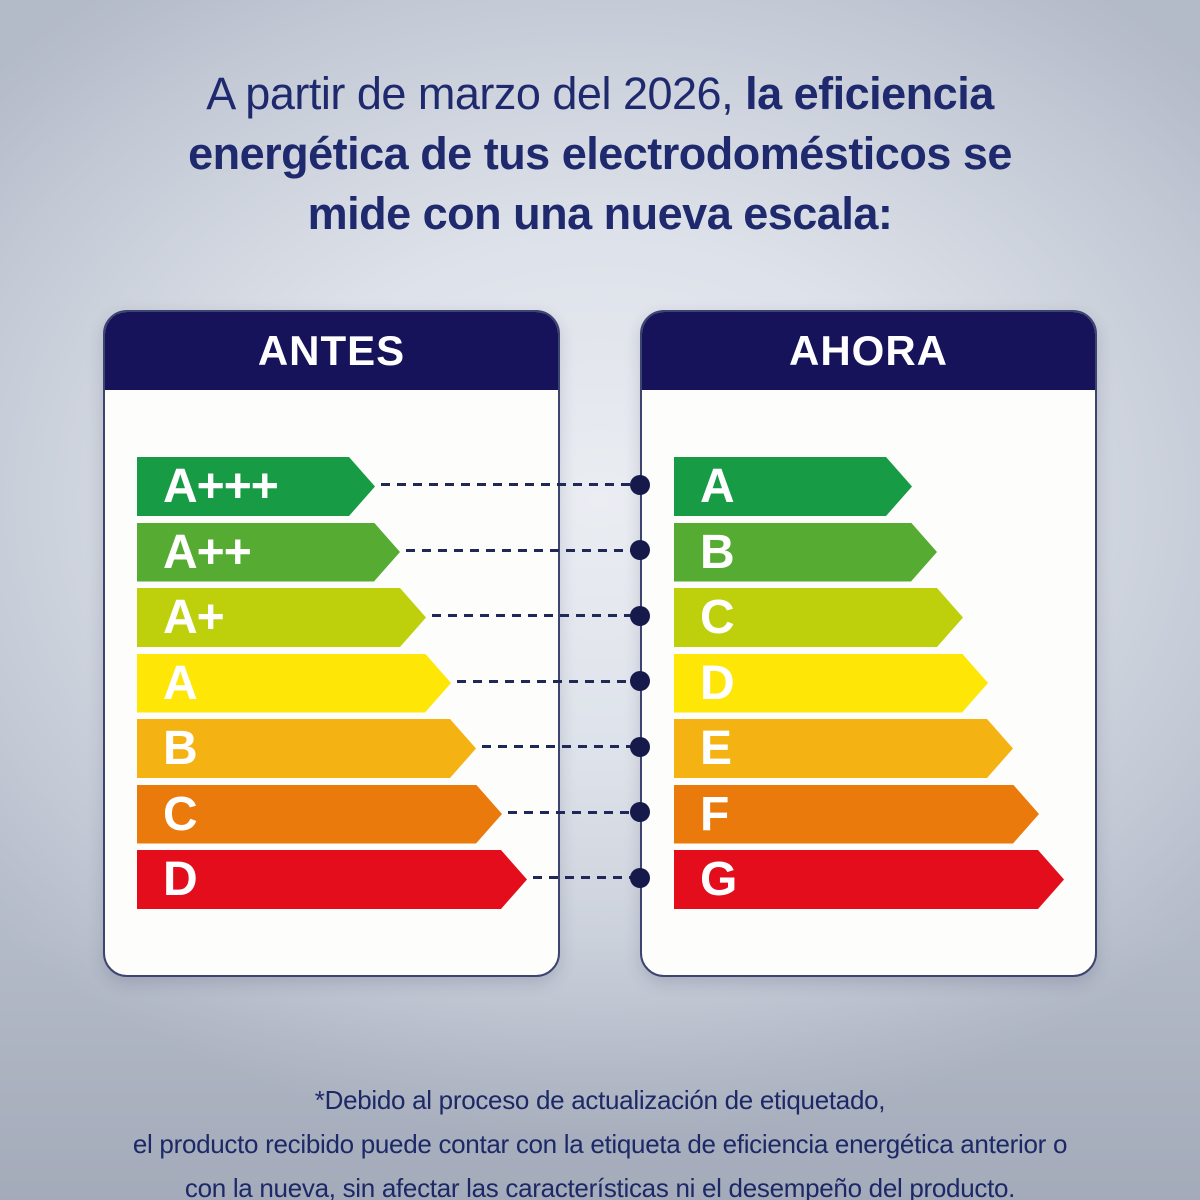 This screenshot has width=1200, height=1200. What do you see at coordinates (856, 814) in the screenshot?
I see `energy-arrow-ahora-f: F` at bounding box center [856, 814].